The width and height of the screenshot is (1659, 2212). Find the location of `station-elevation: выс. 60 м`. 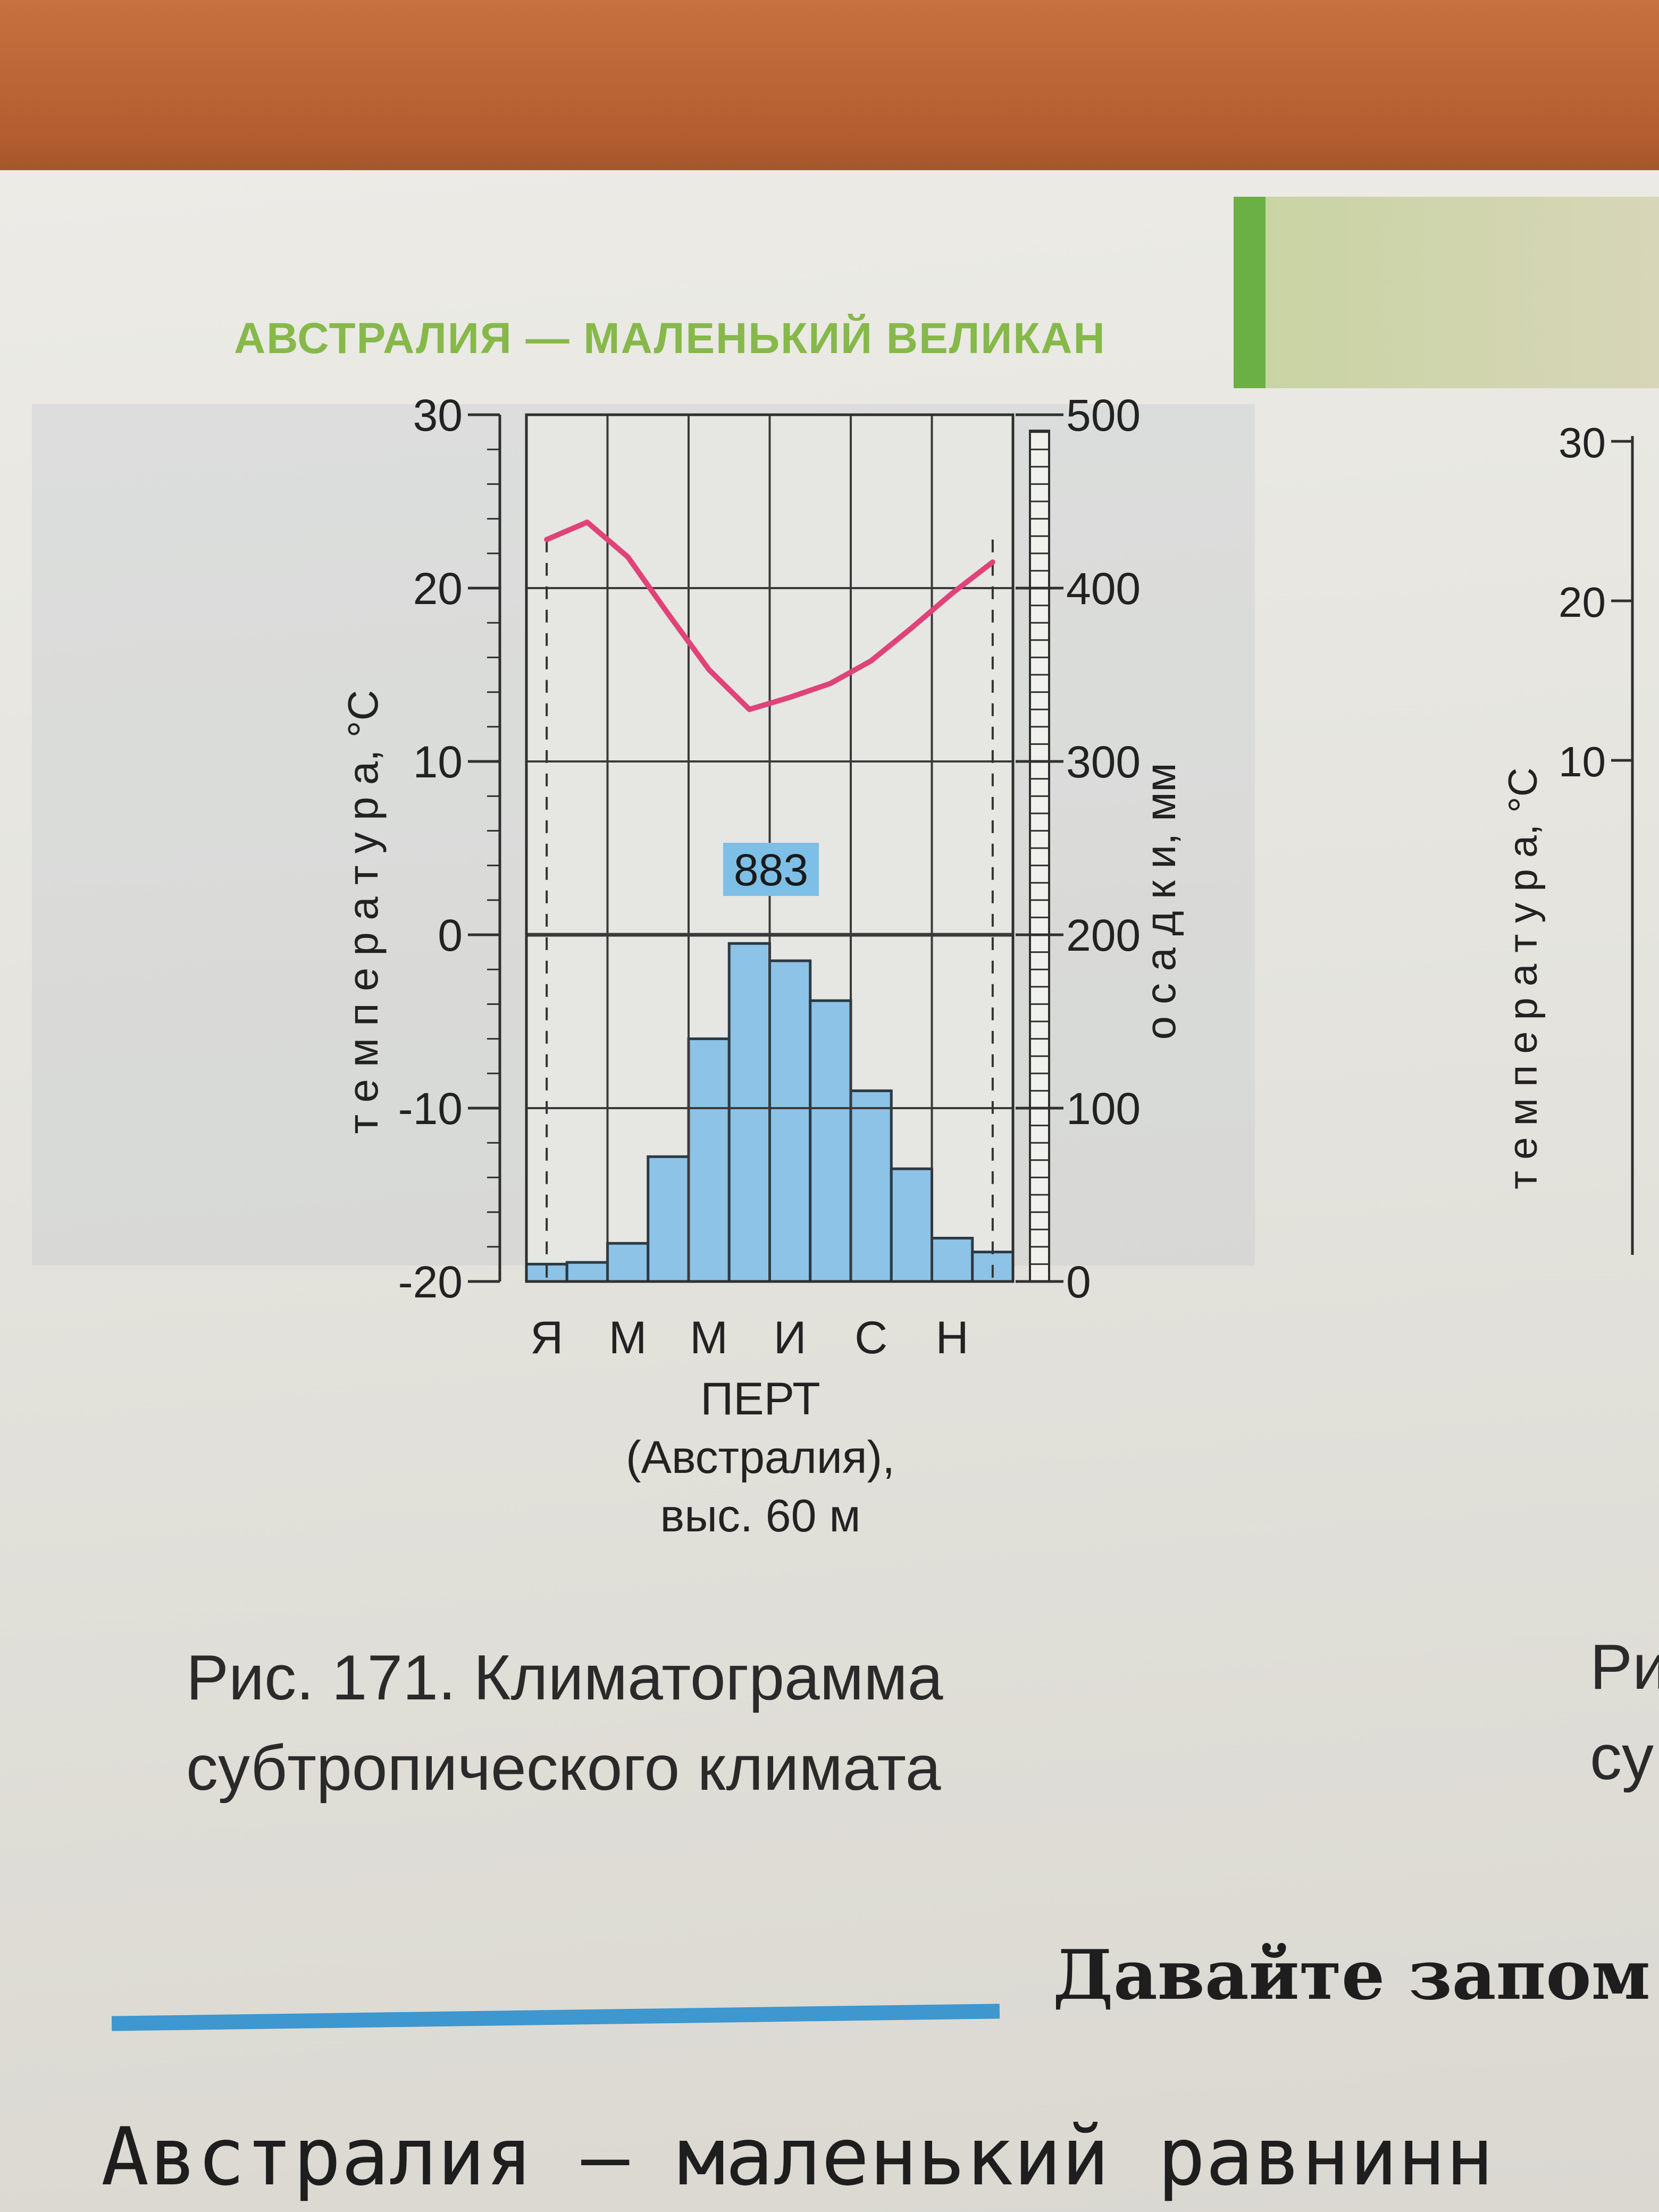

station-elevation: выс. 60 м is located at coordinates (760, 1515).